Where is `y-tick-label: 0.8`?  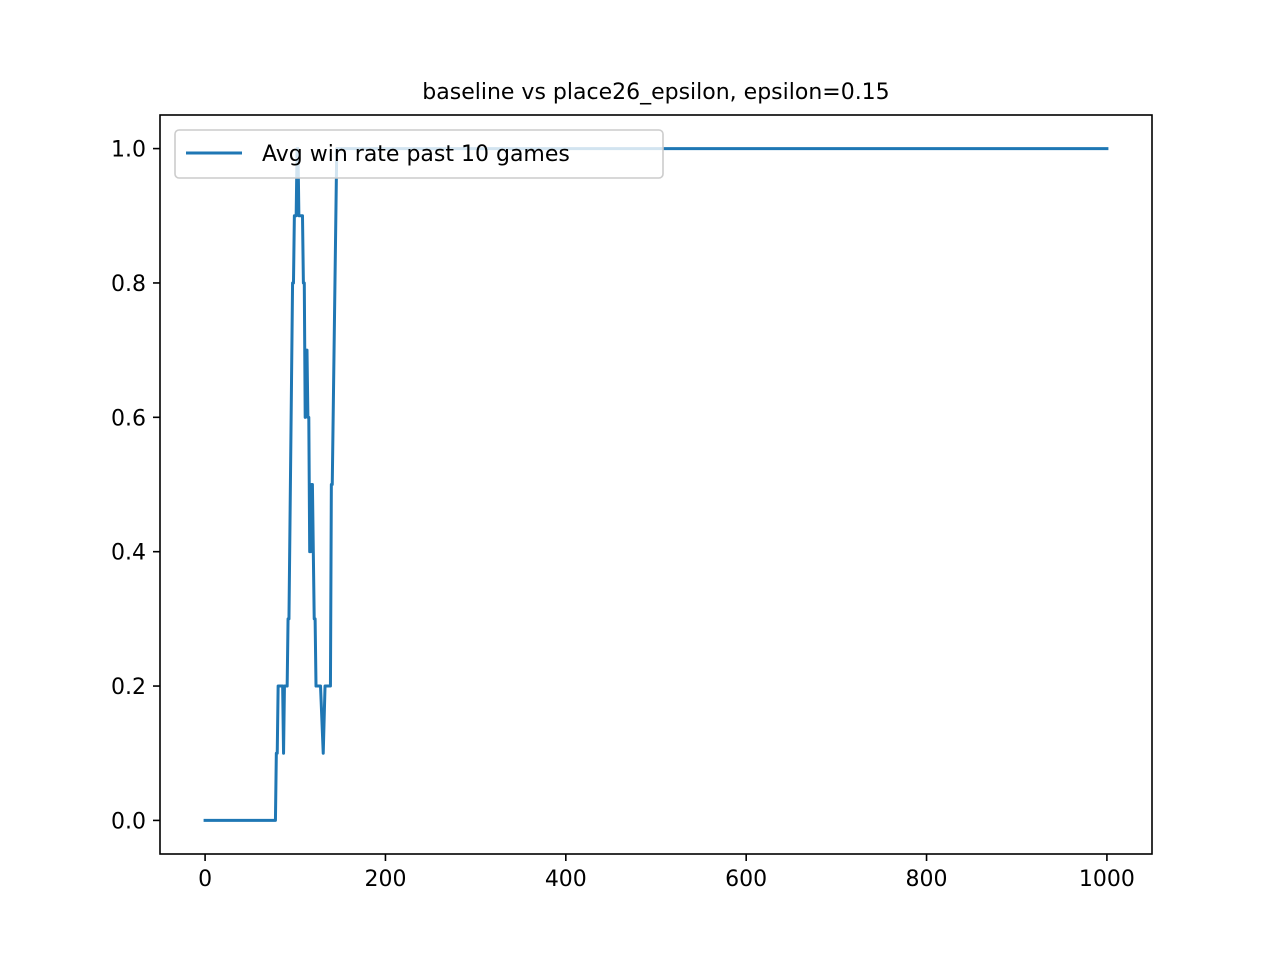 y-tick-label: 0.8 is located at coordinates (128, 284).